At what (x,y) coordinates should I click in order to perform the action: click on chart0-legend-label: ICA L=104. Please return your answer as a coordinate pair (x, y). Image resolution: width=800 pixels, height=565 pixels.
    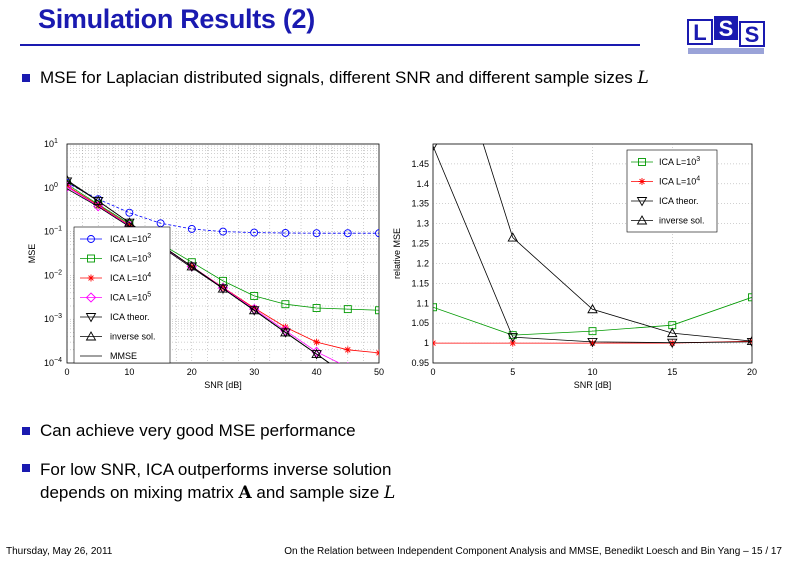
    Looking at the image, I should click on (130, 277).